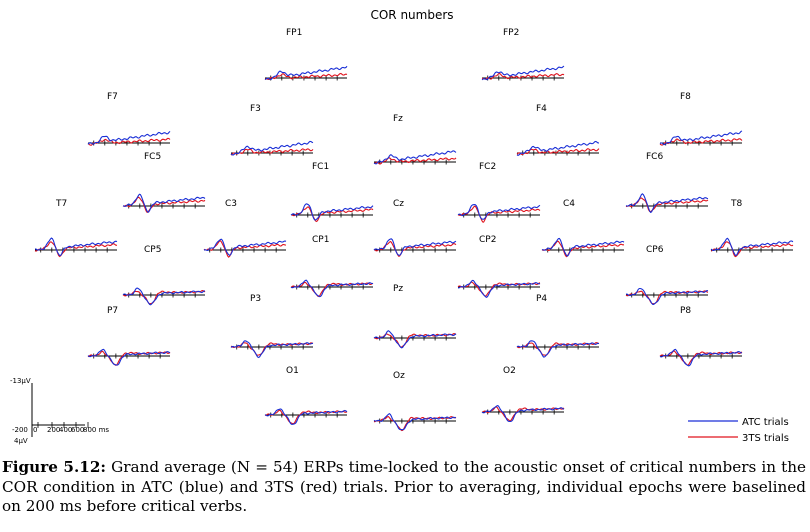  I want to click on legend: ATC trials 3TS trials, so click(738, 430).